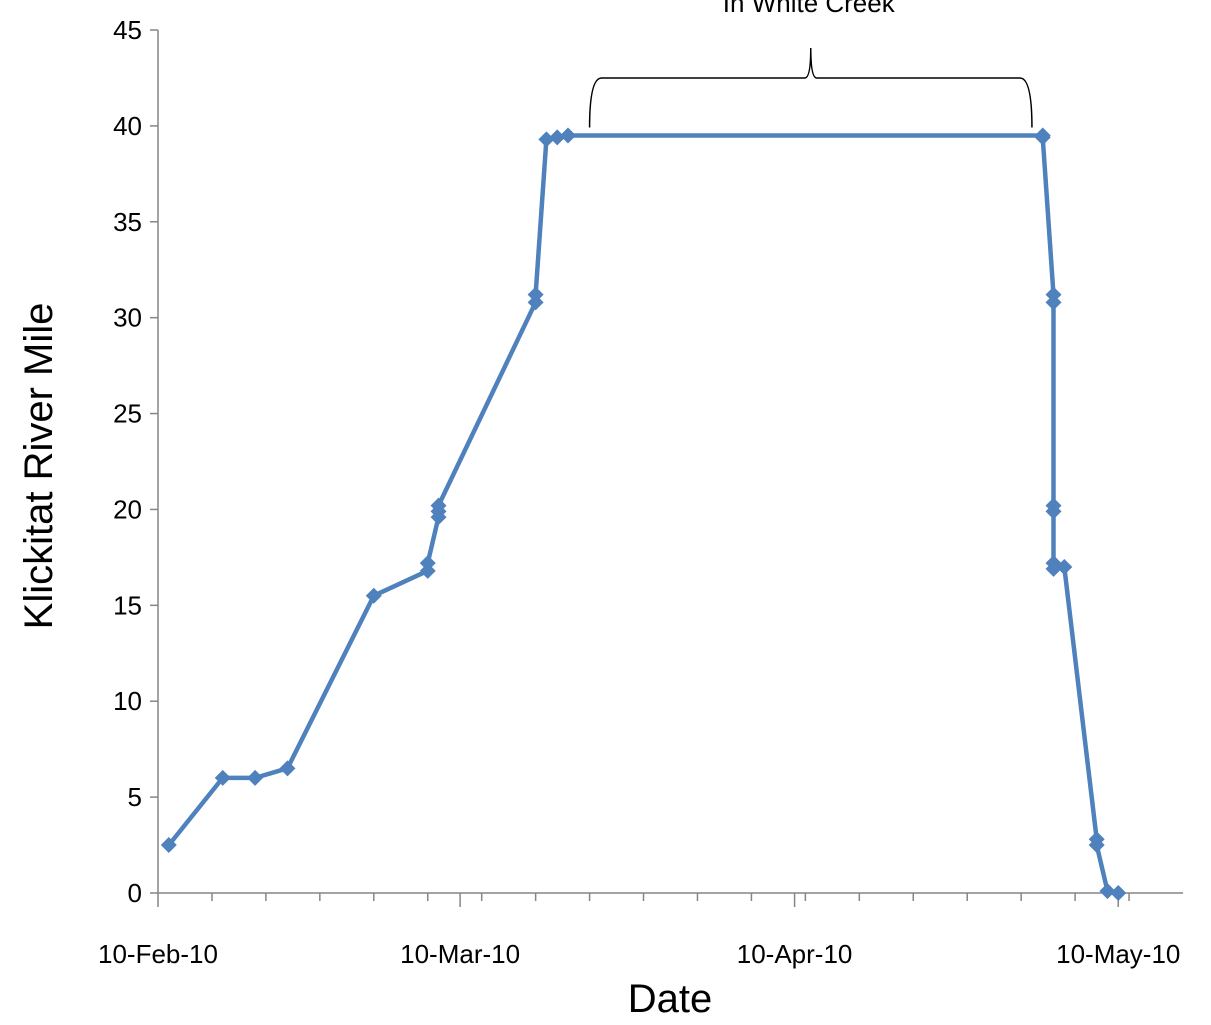  I want to click on y-tick-label: 5, so click(135, 797).